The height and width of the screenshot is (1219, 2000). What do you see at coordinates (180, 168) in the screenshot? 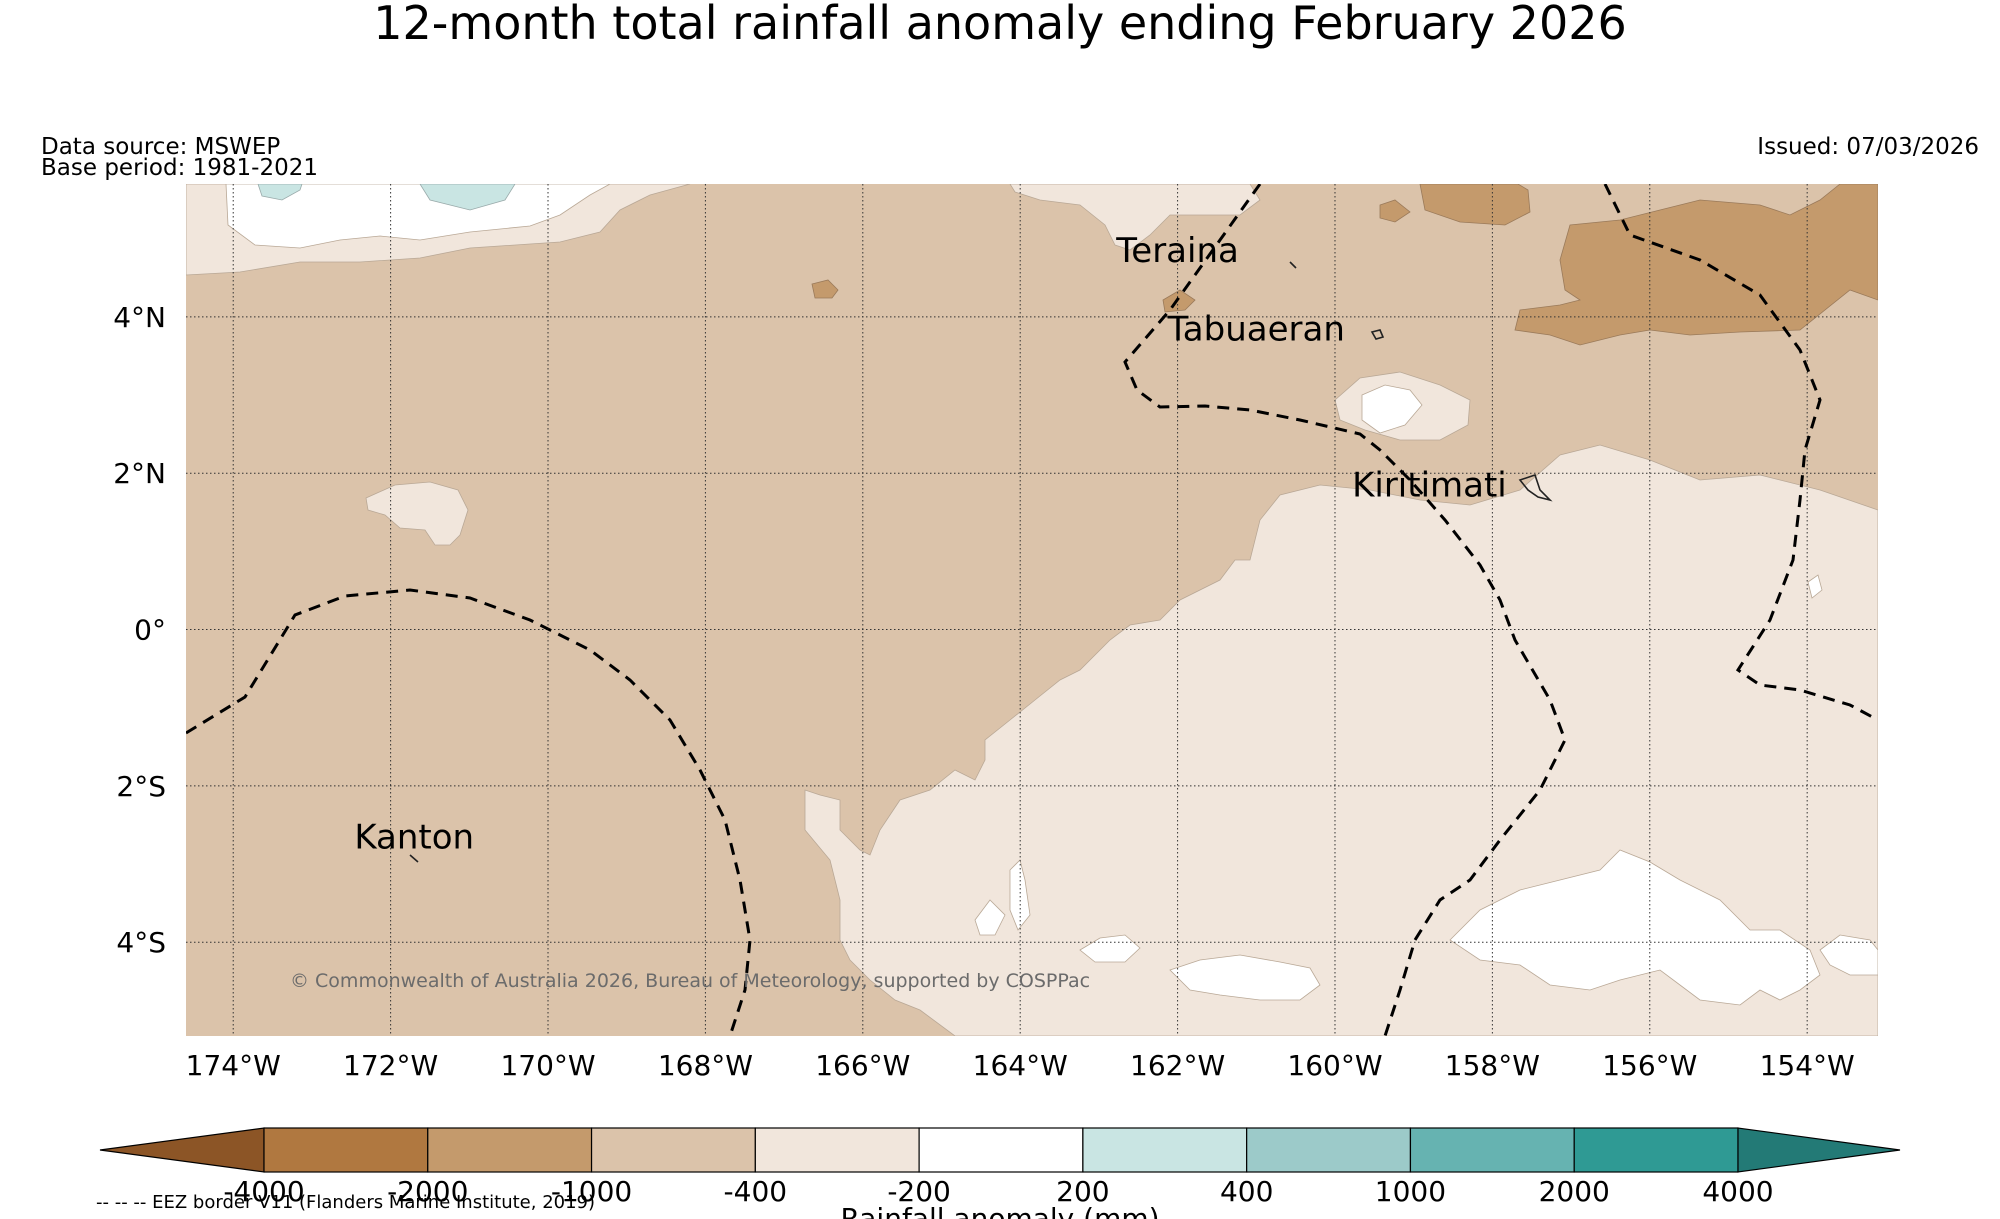
I see `base-period-text: Base period: 1981-2021` at bounding box center [180, 168].